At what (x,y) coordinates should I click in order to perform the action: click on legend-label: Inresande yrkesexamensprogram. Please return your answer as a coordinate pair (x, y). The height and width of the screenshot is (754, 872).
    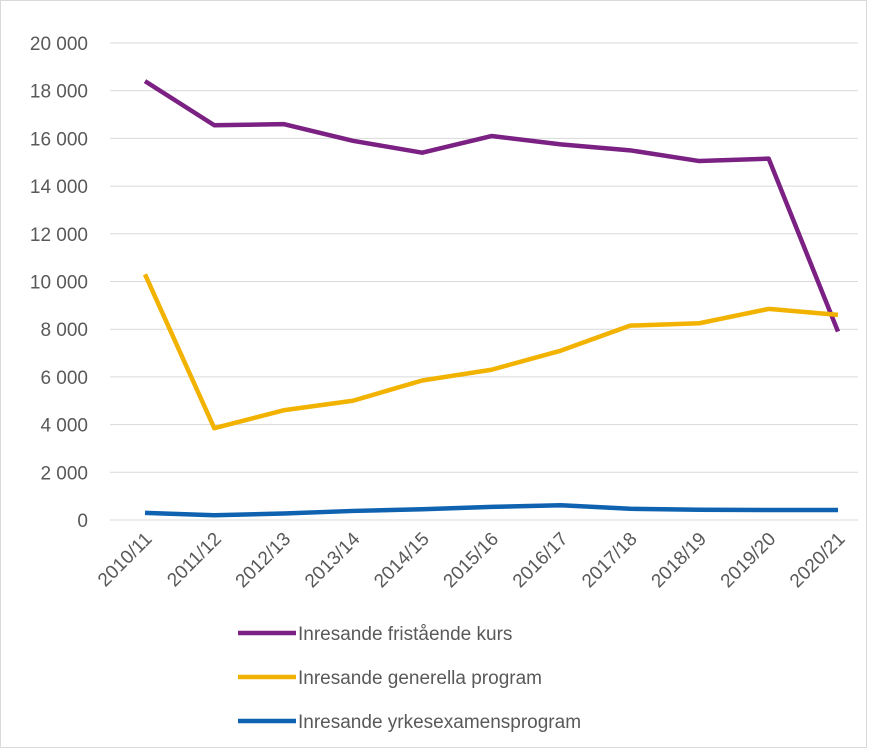
    Looking at the image, I should click on (439, 722).